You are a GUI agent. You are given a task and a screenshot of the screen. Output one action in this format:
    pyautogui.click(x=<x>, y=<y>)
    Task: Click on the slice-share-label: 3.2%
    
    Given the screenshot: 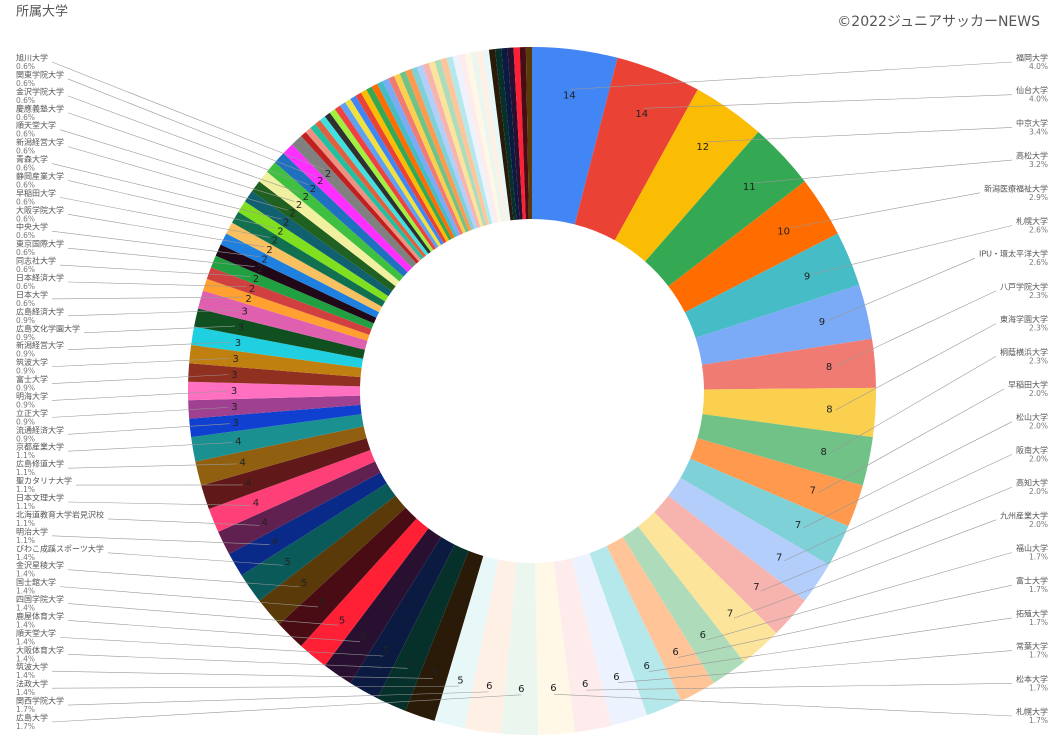 What is the action you would take?
    pyautogui.click(x=1038, y=164)
    